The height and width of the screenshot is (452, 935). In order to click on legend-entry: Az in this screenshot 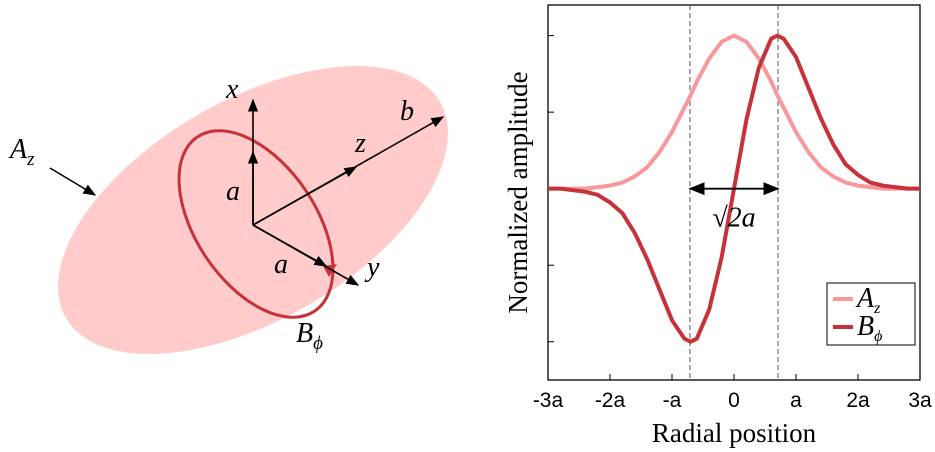, I will do `click(868, 300)`.